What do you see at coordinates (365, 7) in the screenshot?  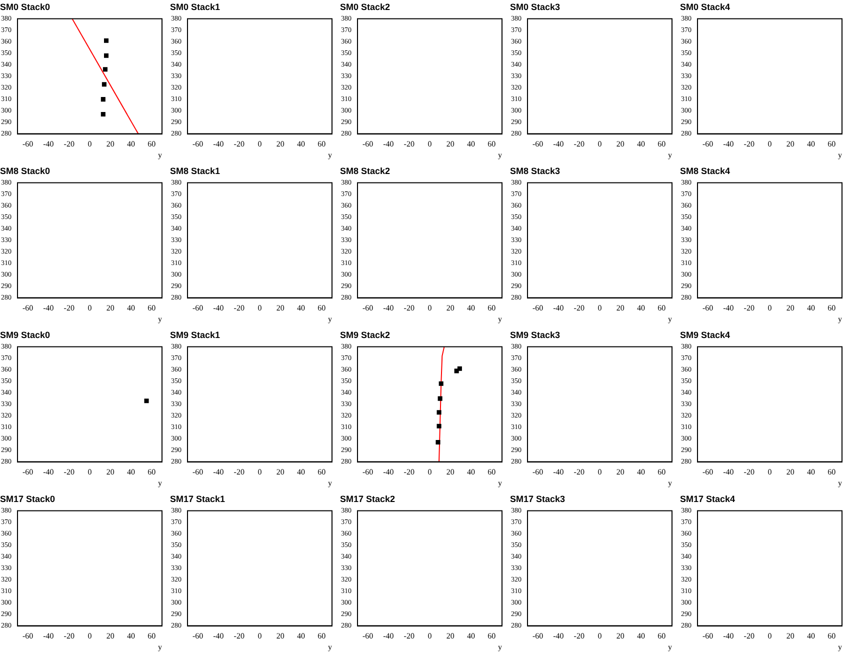 I see `chart-title: SM0 Stack2` at bounding box center [365, 7].